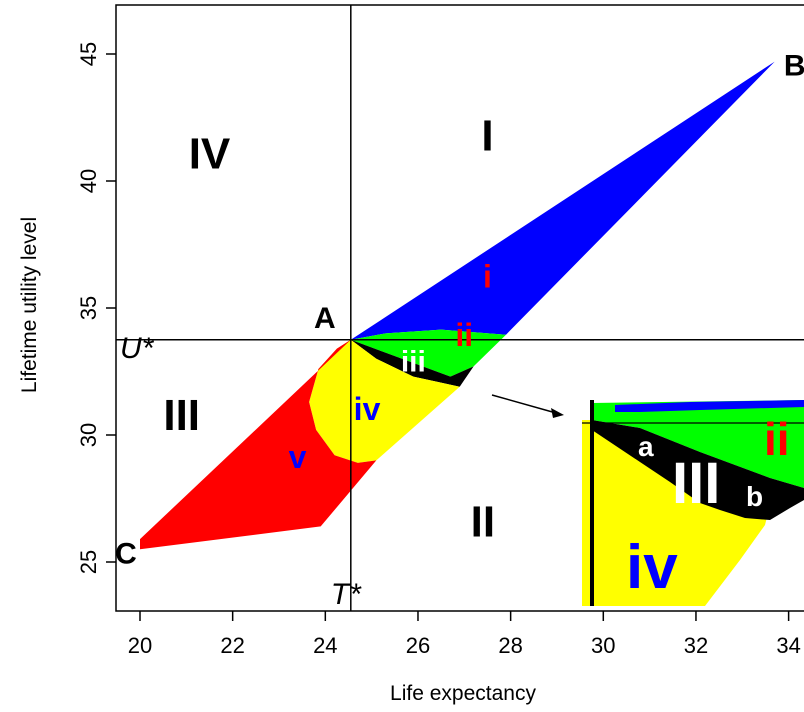 This screenshot has height=712, width=804. I want to click on x-tick-label: 34, so click(788, 645).